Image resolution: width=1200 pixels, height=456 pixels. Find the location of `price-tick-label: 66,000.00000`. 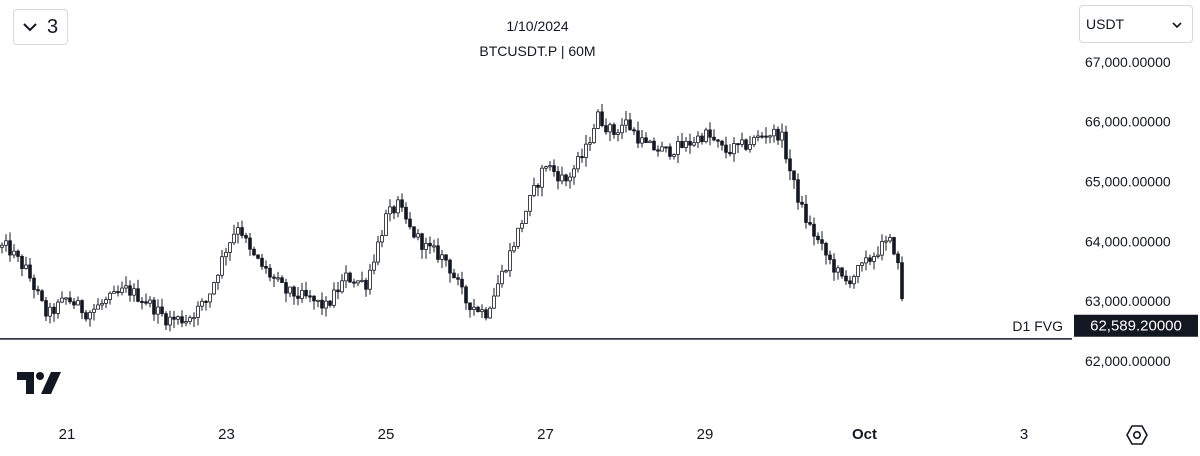

price-tick-label: 66,000.00000 is located at coordinates (1128, 122).